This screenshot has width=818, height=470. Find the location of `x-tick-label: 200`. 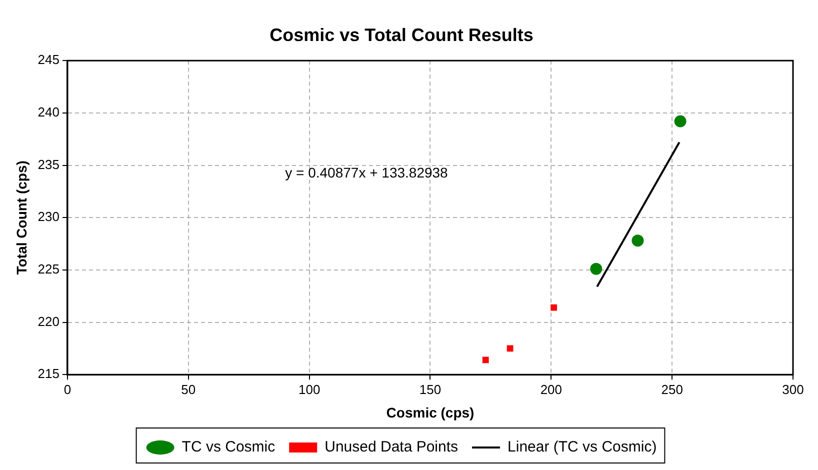

x-tick-label: 200 is located at coordinates (551, 389).